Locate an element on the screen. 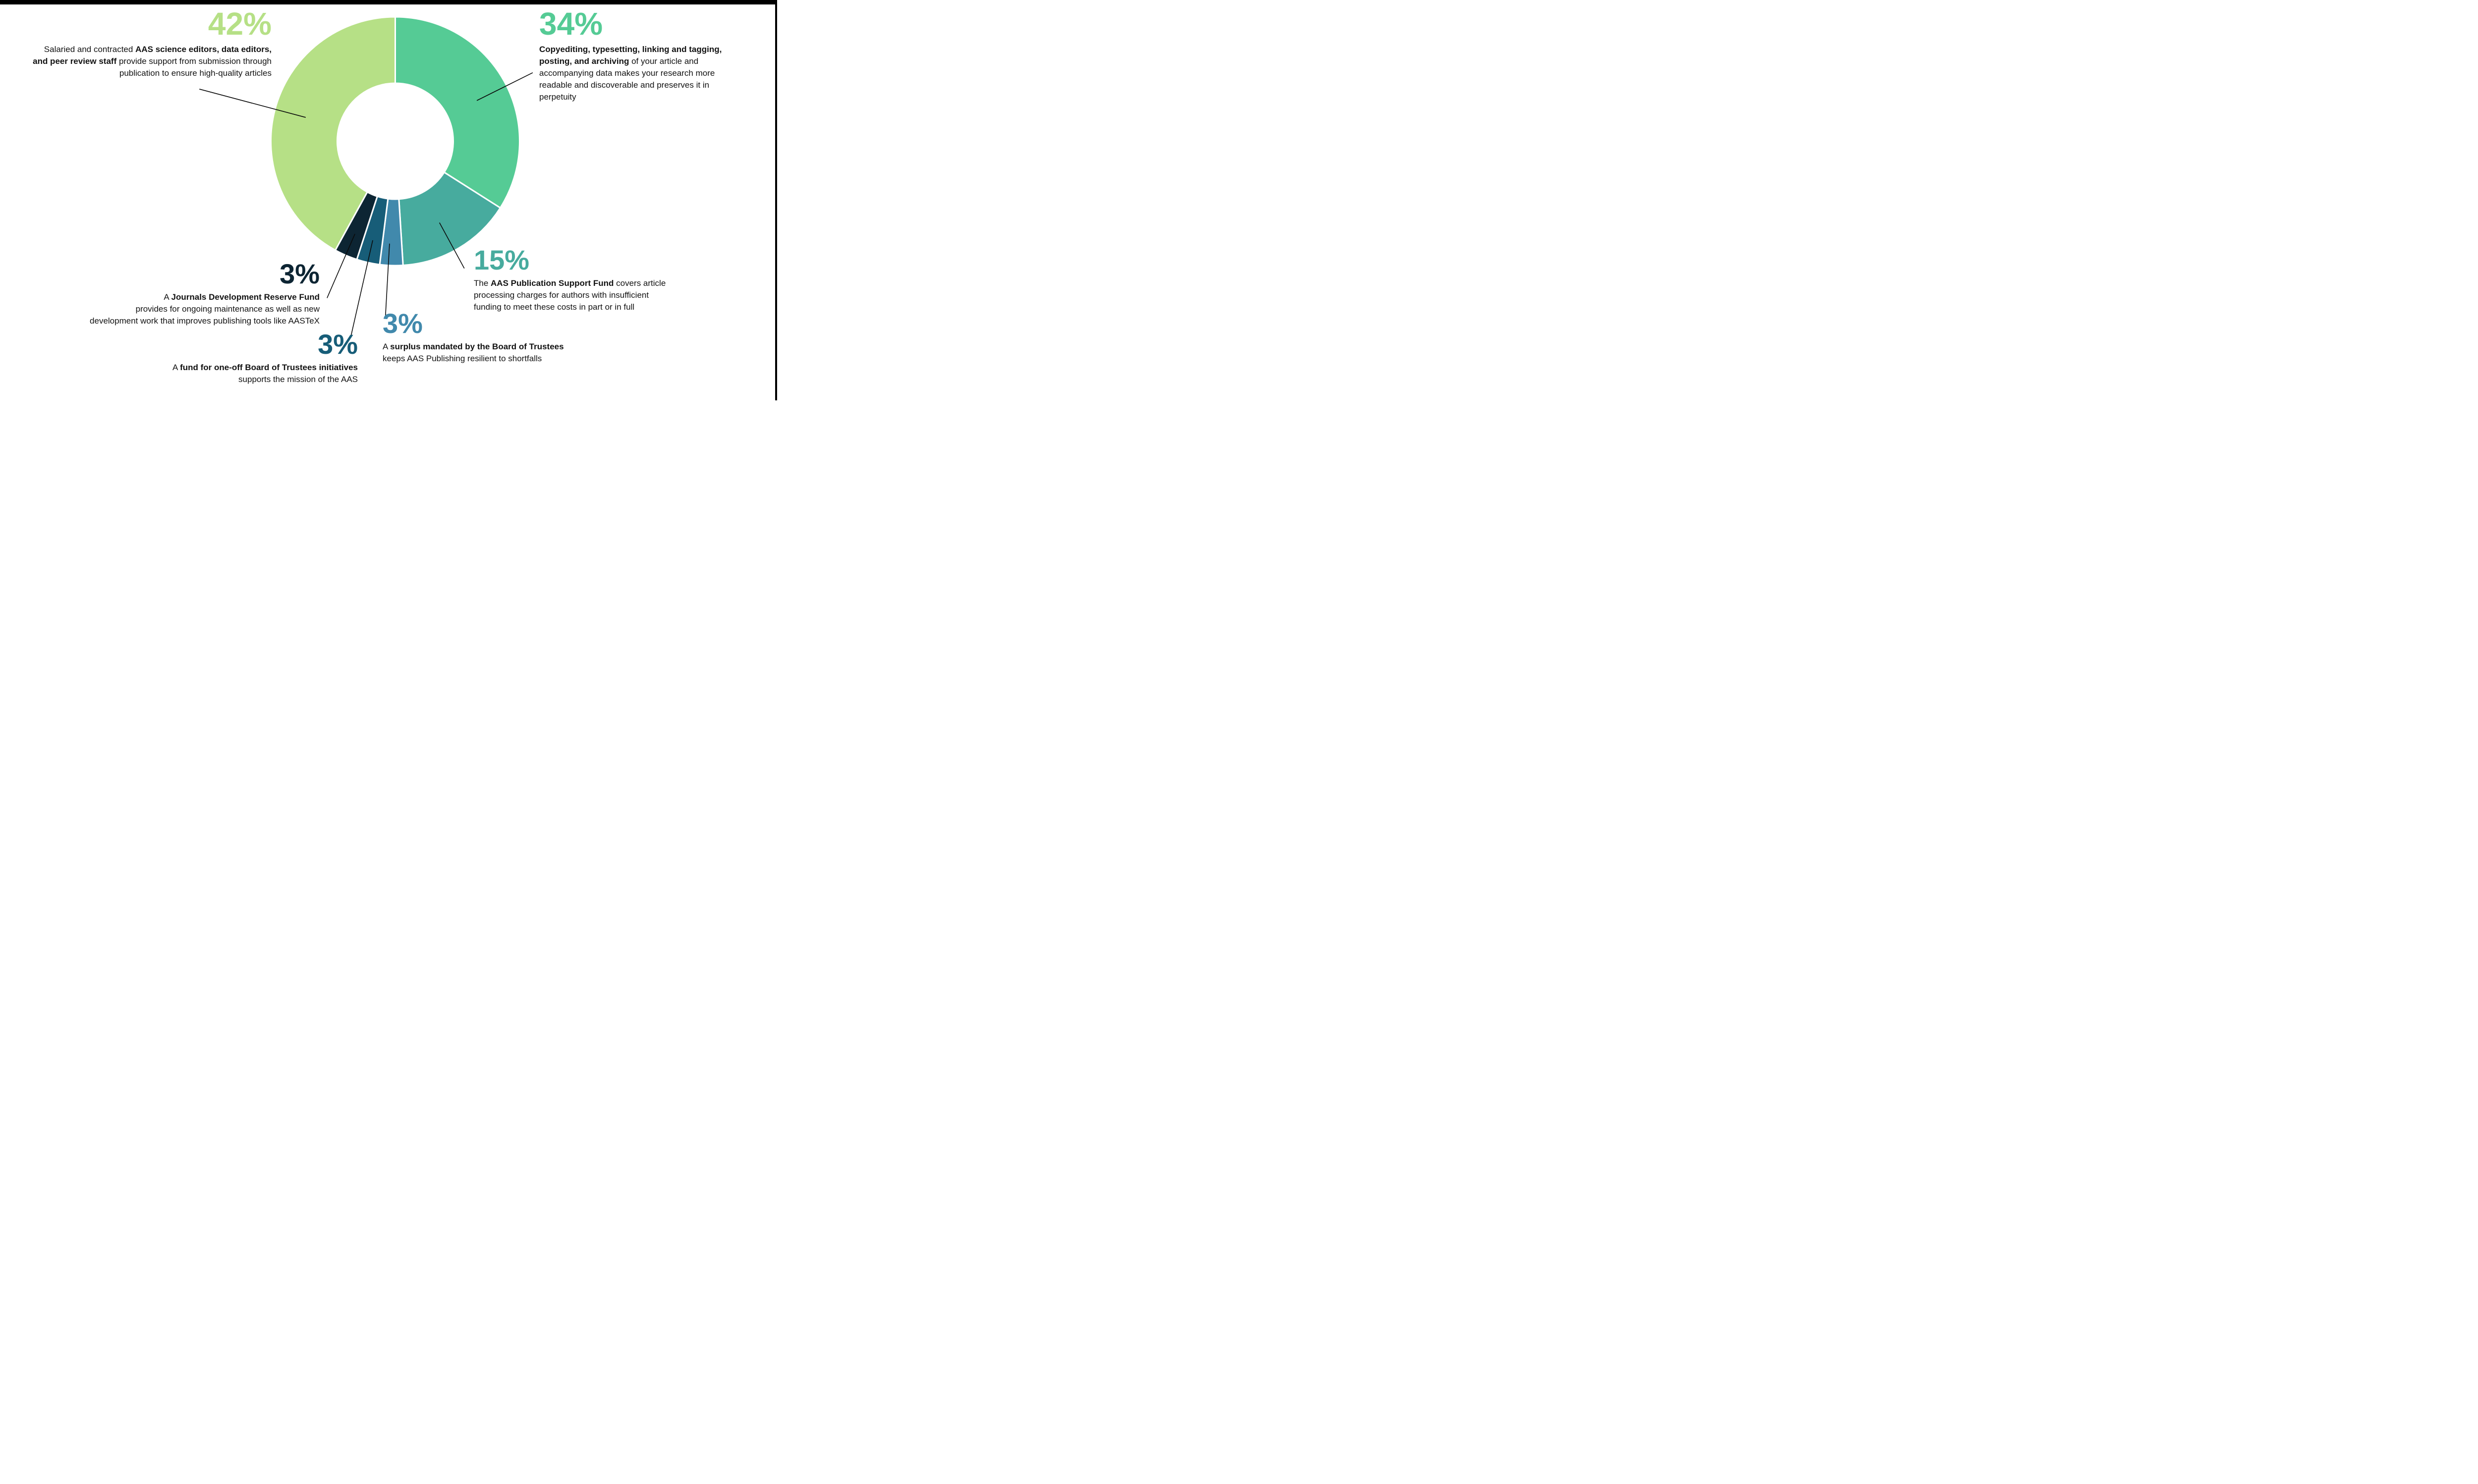  leader-line-publication-support-fund is located at coordinates (452, 245).